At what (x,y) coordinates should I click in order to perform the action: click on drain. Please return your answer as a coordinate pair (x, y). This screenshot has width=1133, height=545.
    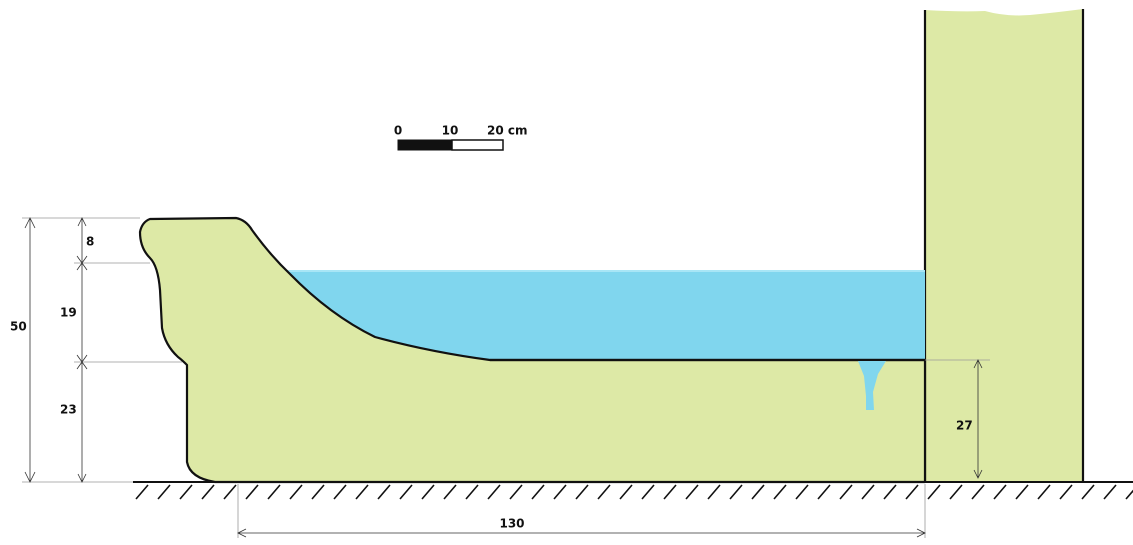
    Looking at the image, I should click on (872, 385).